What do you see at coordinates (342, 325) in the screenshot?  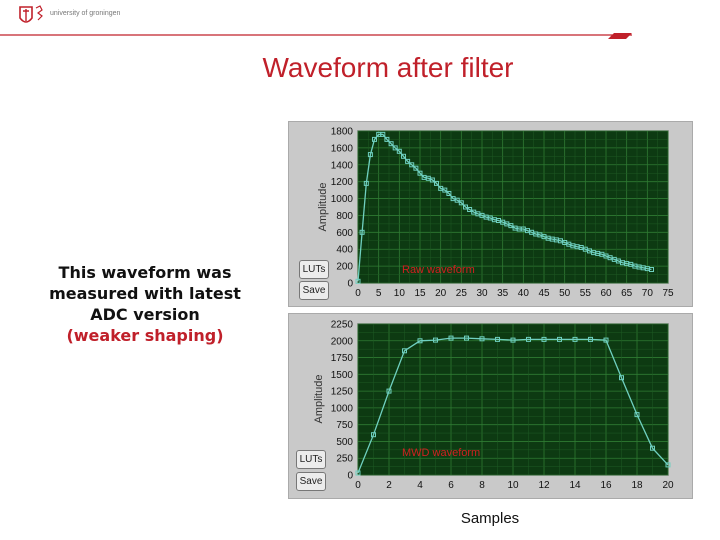 I see `y-tick-label: 2250` at bounding box center [342, 325].